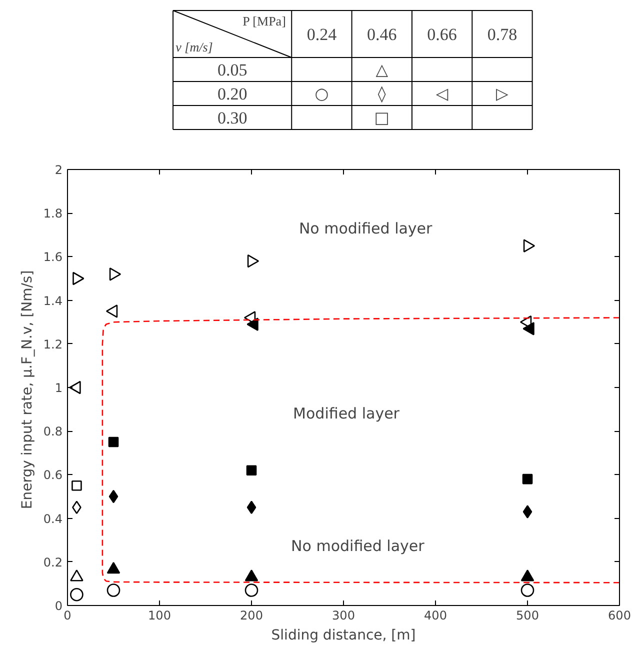 The image size is (633, 668). I want to click on x-tick-label: 300, so click(343, 615).